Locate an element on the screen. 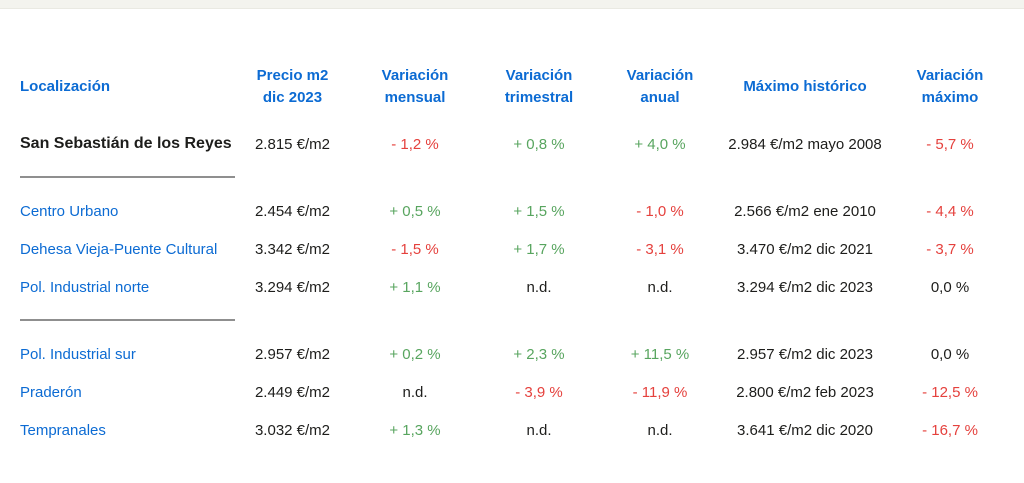 The height and width of the screenshot is (483, 1024). monthly-variation-cell: + 0,2 % is located at coordinates (415, 354).